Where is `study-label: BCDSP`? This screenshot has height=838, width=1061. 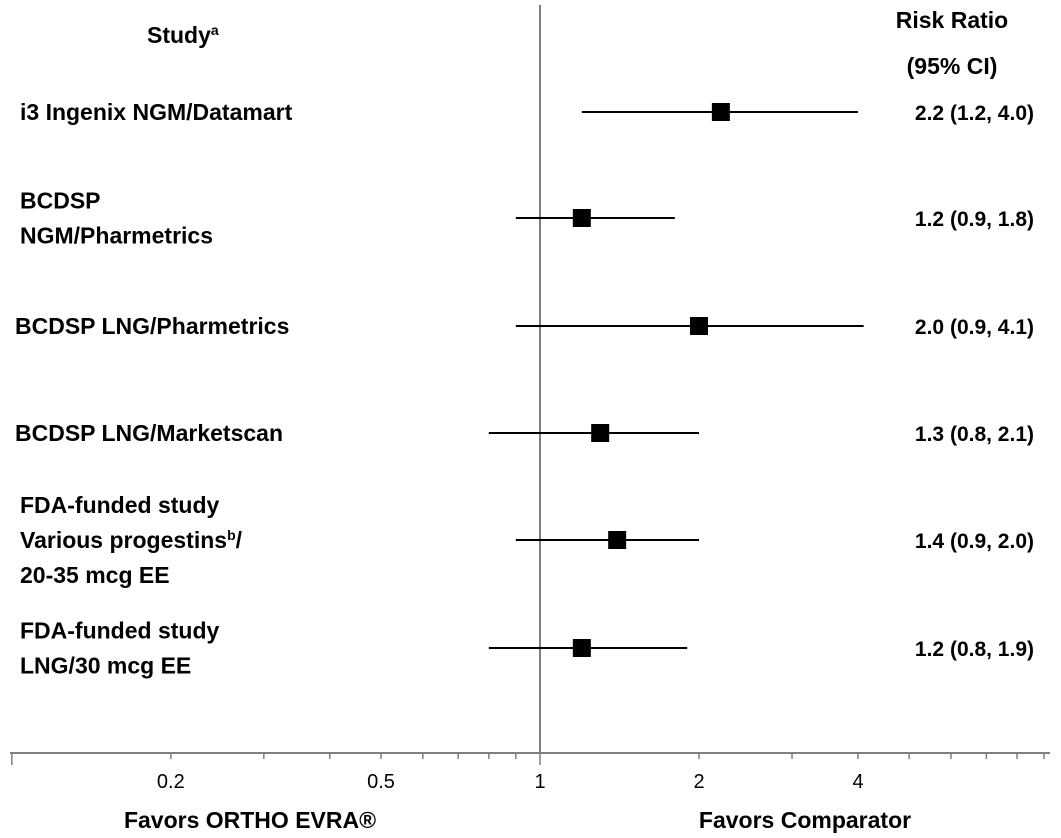
study-label: BCDSP is located at coordinates (60, 201).